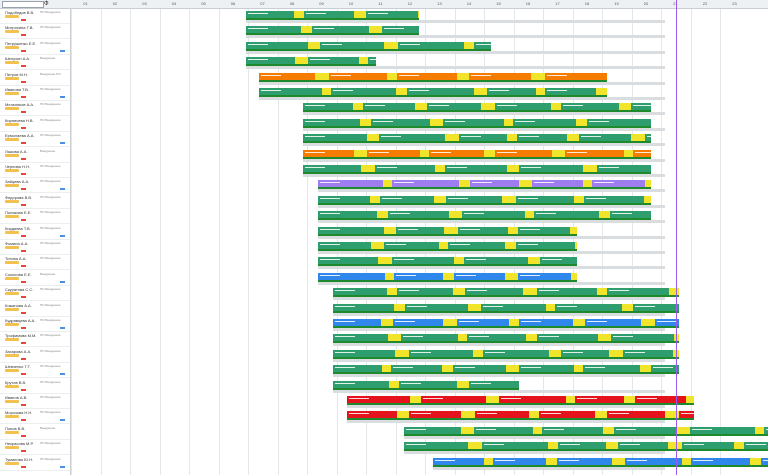  Describe the element at coordinates (35, 201) in the screenshot. I see `employee-row: Федорова В.В. ПО Внедрение` at that location.